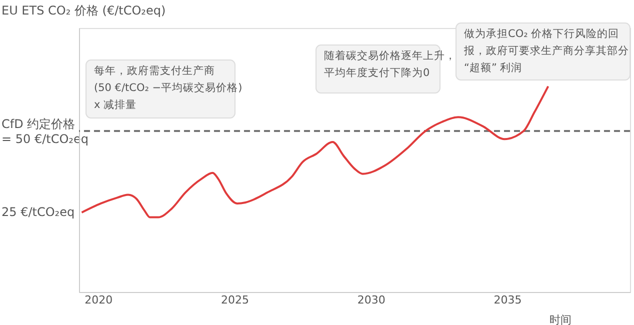 The height and width of the screenshot is (325, 634). I want to click on x-tick-label: 2030, so click(371, 300).